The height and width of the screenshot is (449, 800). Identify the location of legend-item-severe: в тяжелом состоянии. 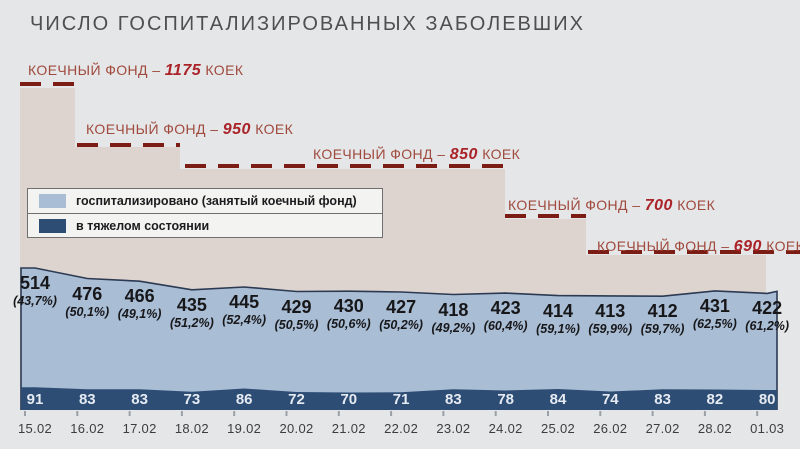
(205, 225).